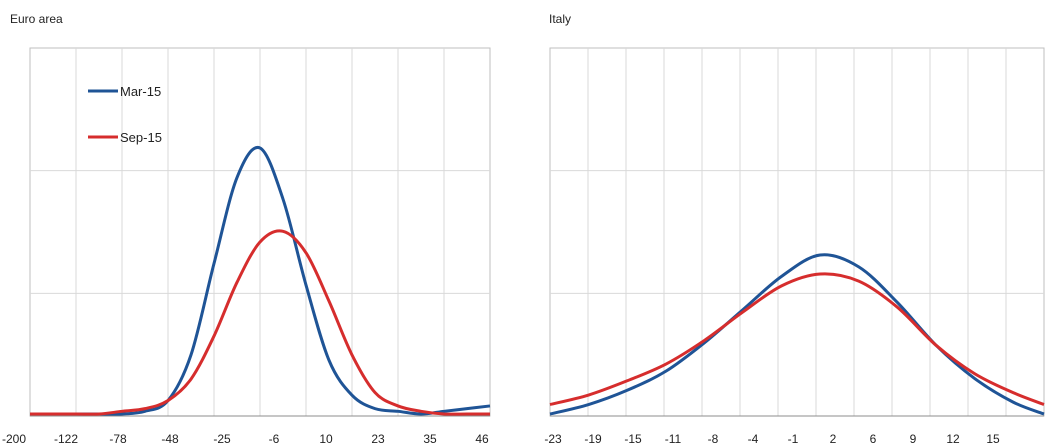 Image resolution: width=1053 pixels, height=448 pixels. I want to click on x-tick-label: -122, so click(66, 439).